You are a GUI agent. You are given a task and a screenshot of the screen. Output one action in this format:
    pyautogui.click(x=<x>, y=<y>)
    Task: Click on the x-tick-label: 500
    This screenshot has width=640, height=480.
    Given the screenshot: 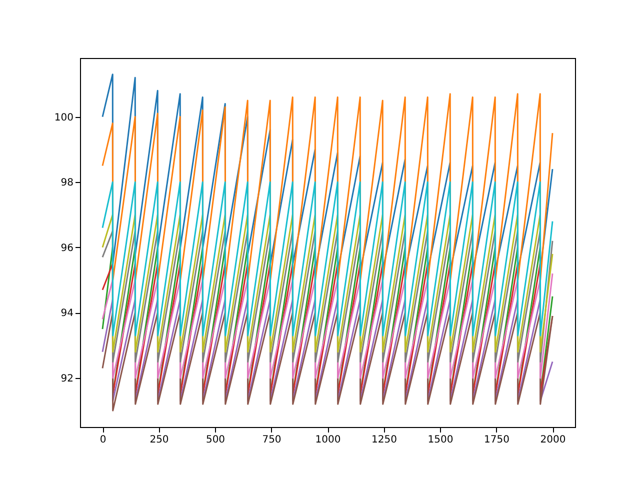 What is the action you would take?
    pyautogui.click(x=216, y=440)
    